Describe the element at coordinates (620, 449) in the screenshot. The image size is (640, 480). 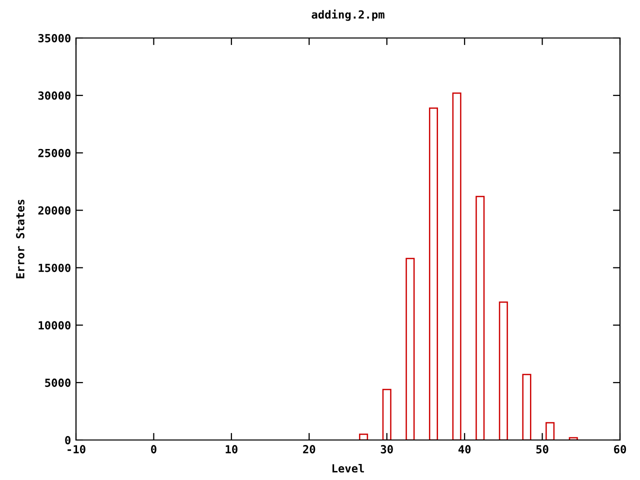
I see `x-tick-label: 60` at that location.